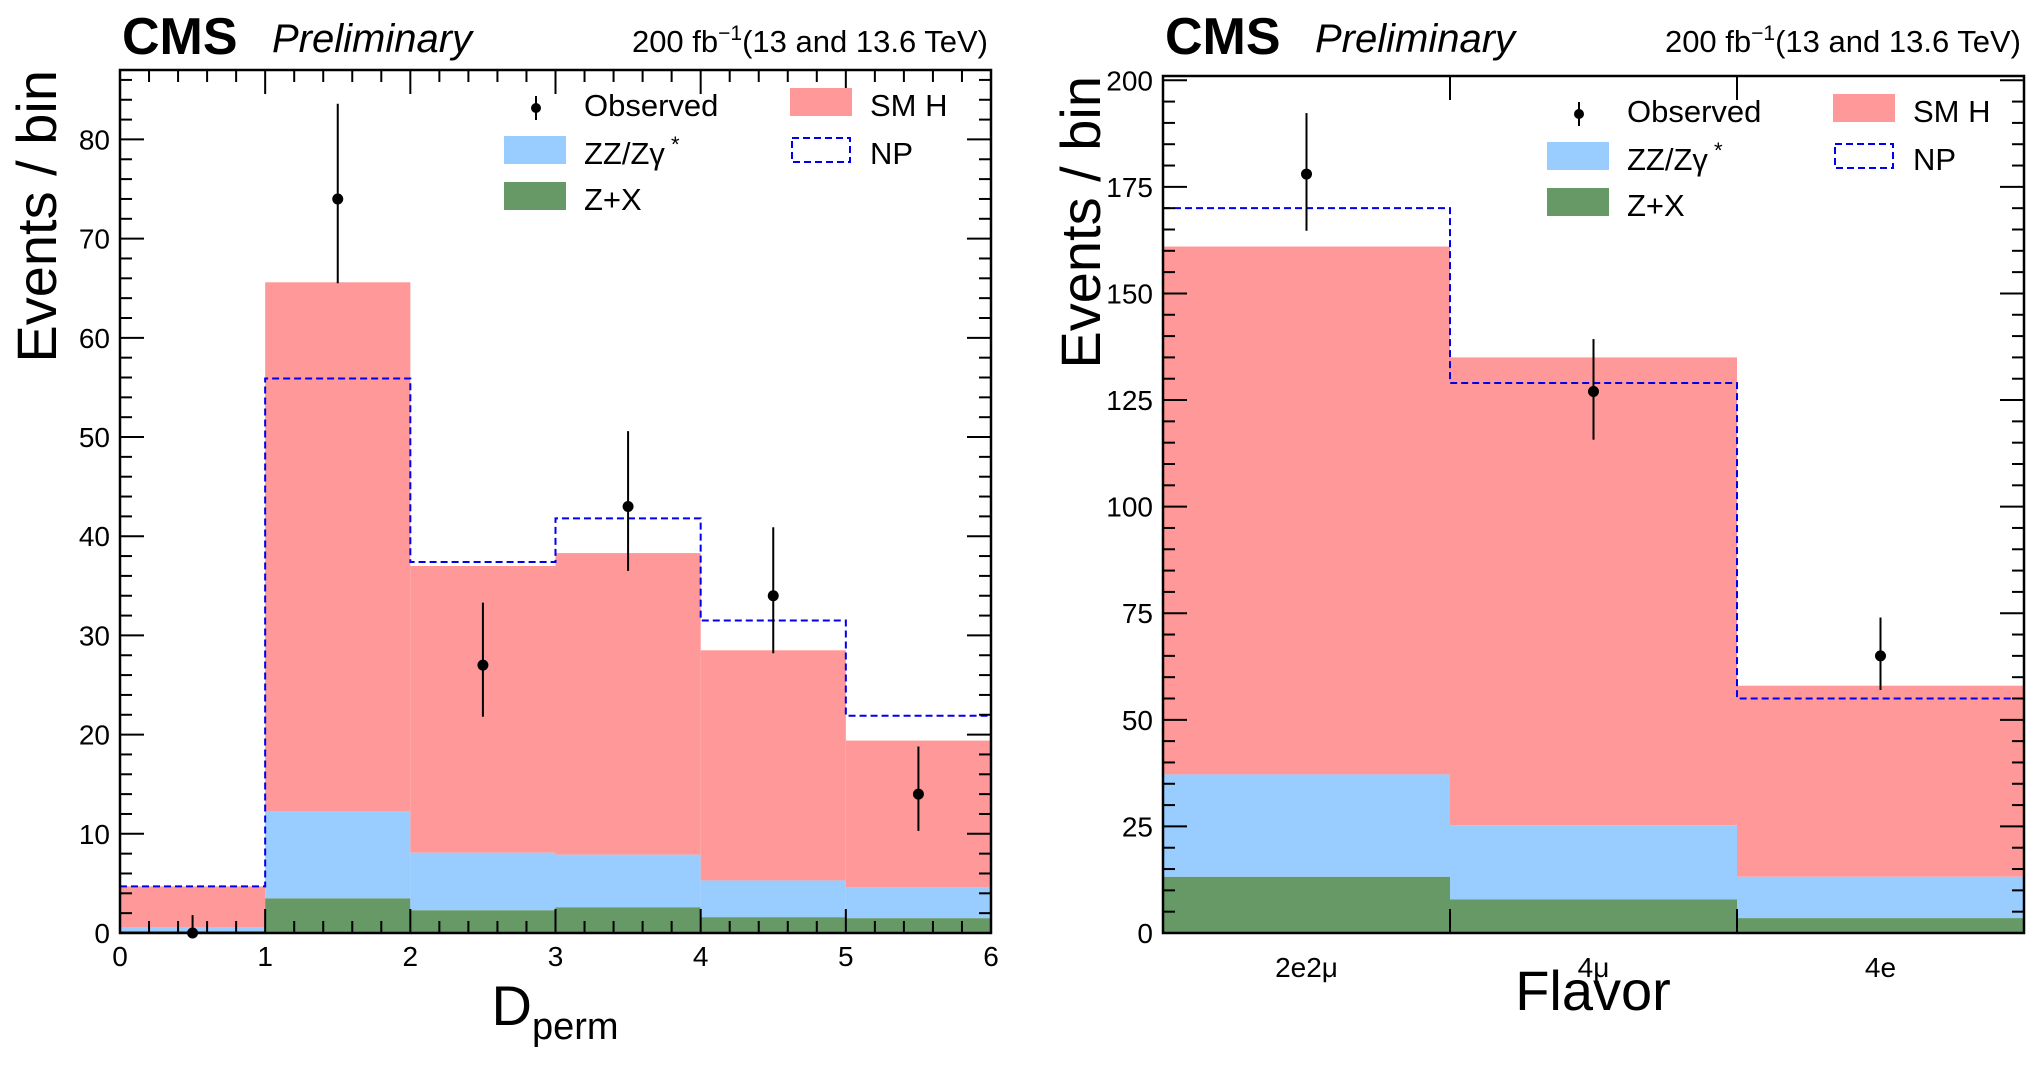  What do you see at coordinates (1129, 80) in the screenshot?
I see `y-tick-label: 200` at bounding box center [1129, 80].